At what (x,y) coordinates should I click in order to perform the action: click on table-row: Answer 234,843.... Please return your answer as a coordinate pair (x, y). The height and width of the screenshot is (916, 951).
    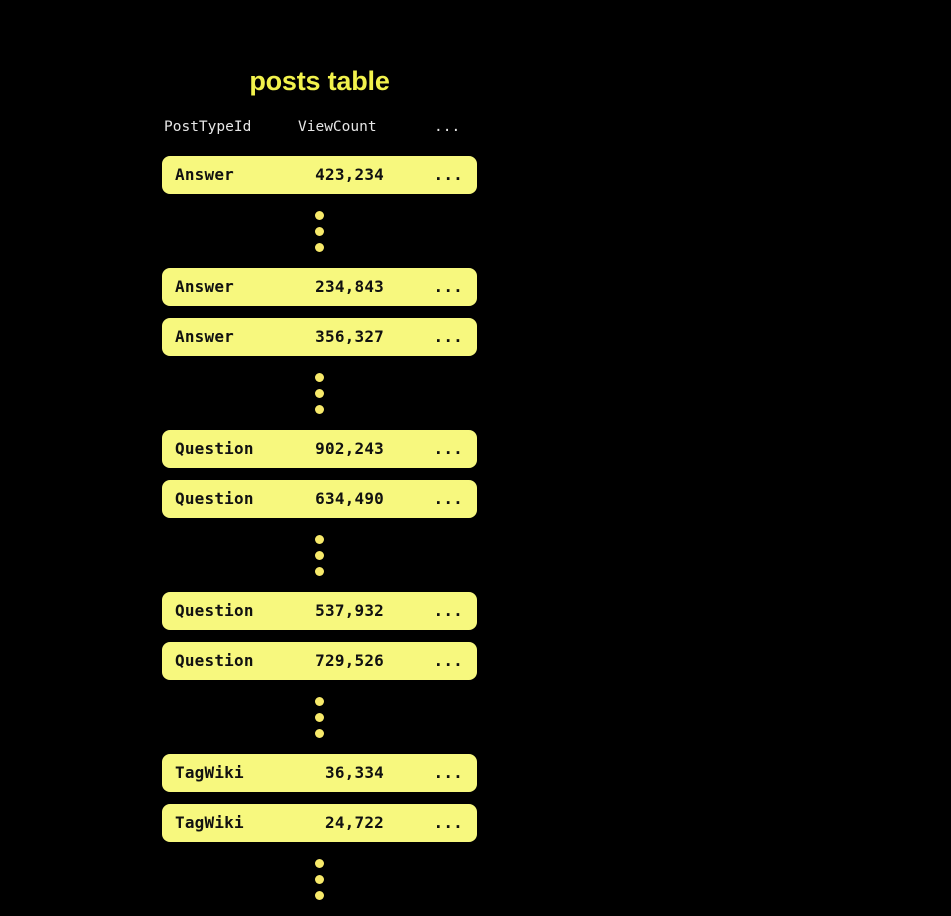
    Looking at the image, I should click on (319, 287).